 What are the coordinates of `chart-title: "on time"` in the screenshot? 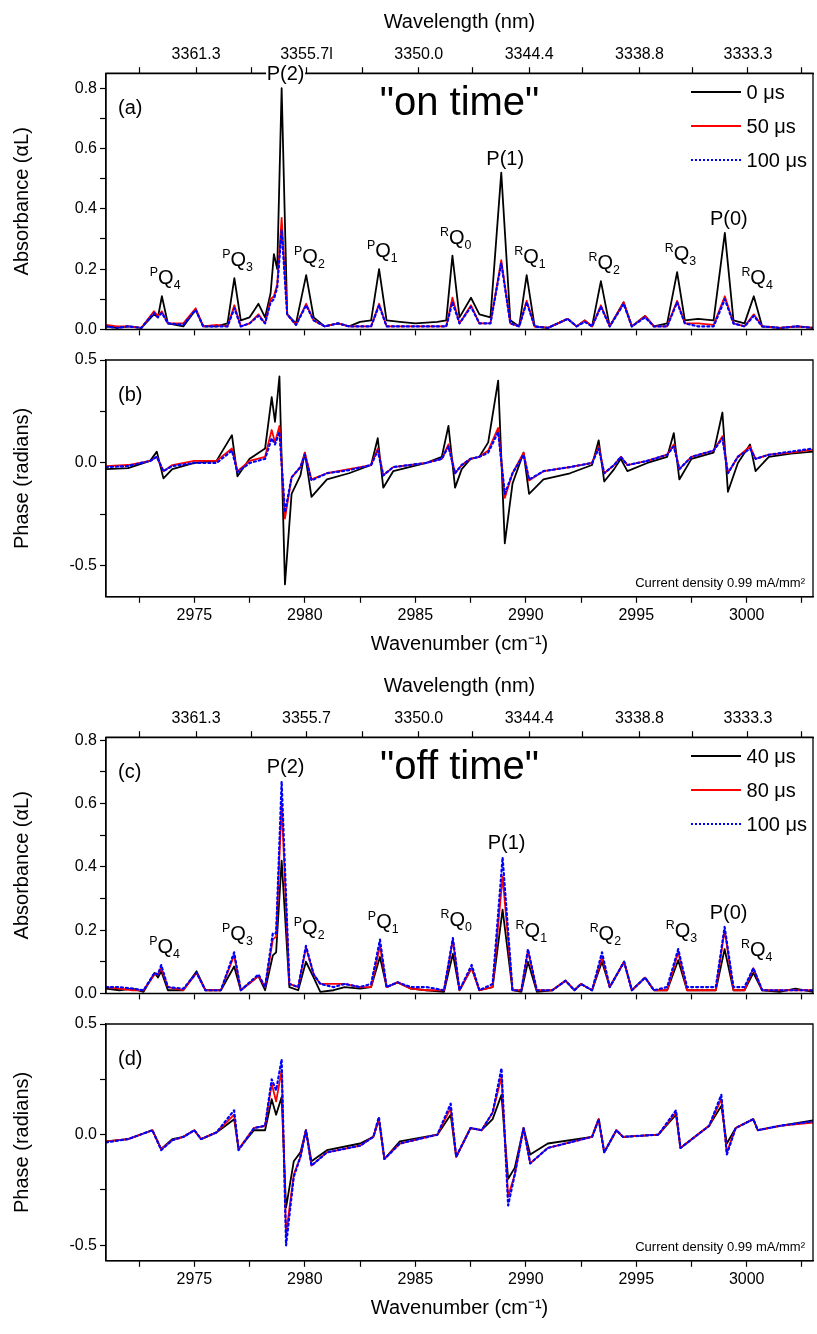 It's located at (459, 101).